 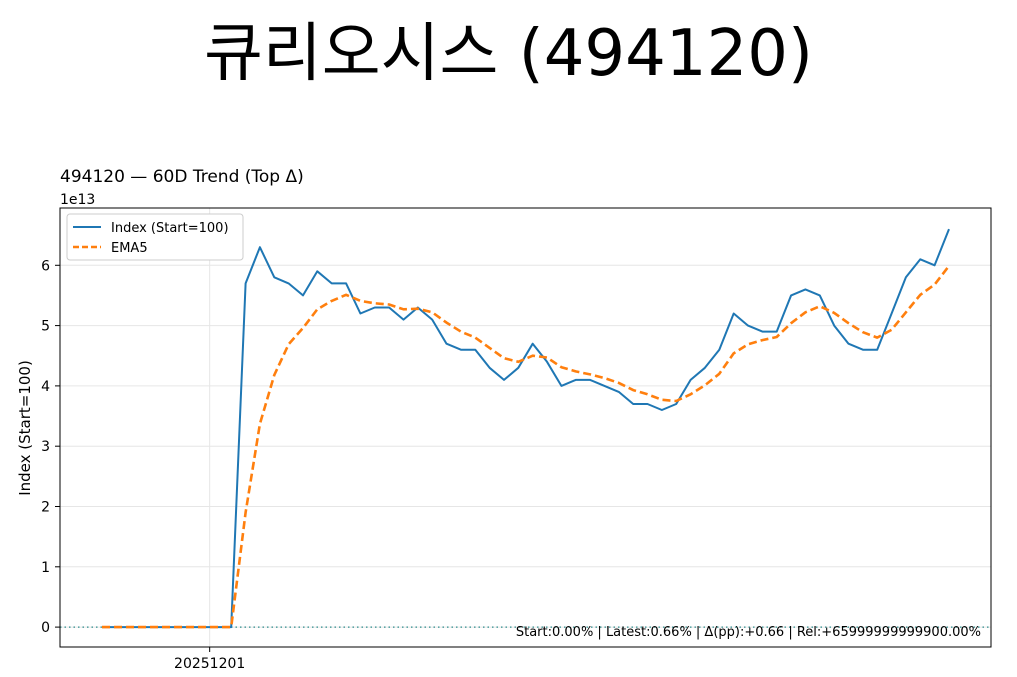 What do you see at coordinates (45, 327) in the screenshot?
I see `y-tick-label: 5` at bounding box center [45, 327].